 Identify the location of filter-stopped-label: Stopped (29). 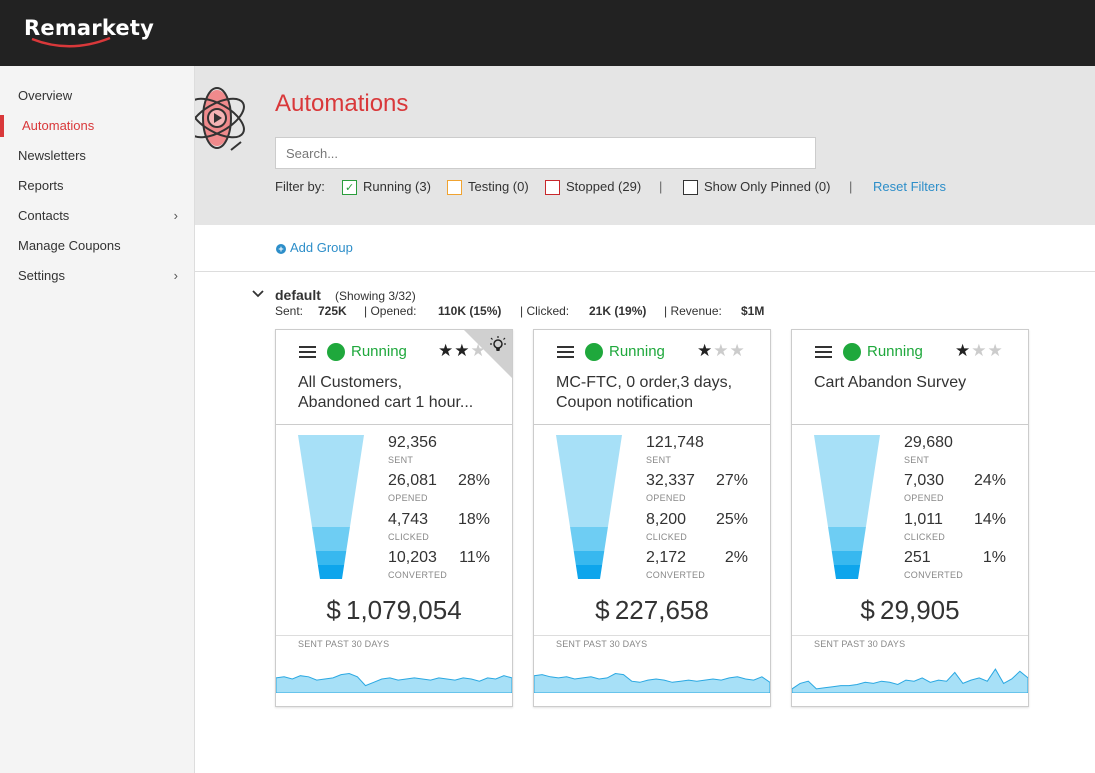
(604, 186).